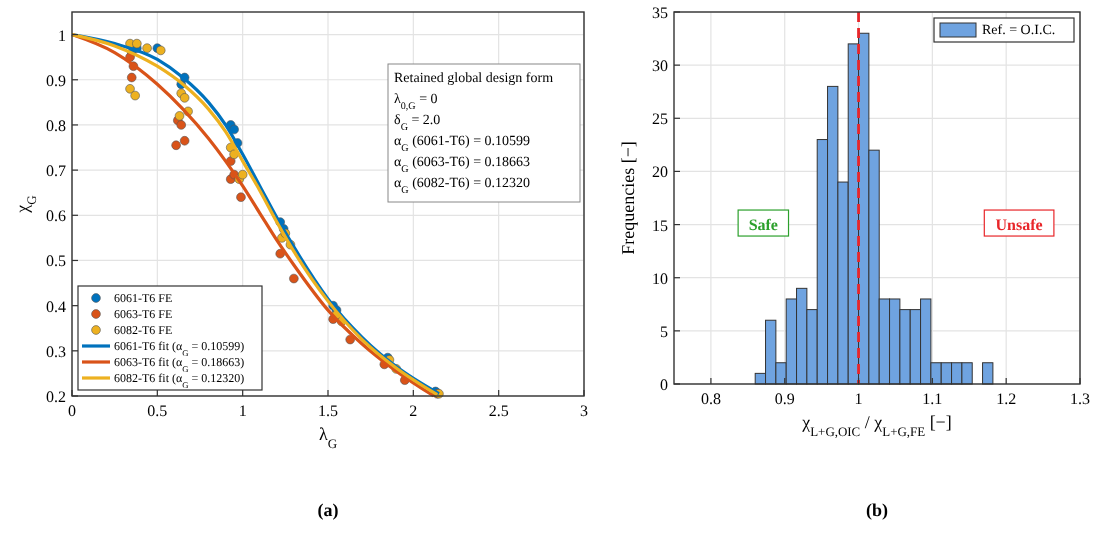  What do you see at coordinates (876, 425) in the screenshot?
I see `x-axis-title: χ$_{L+G,OIC}$ / χ$_{L+G,FE}$ [−]` at bounding box center [876, 425].